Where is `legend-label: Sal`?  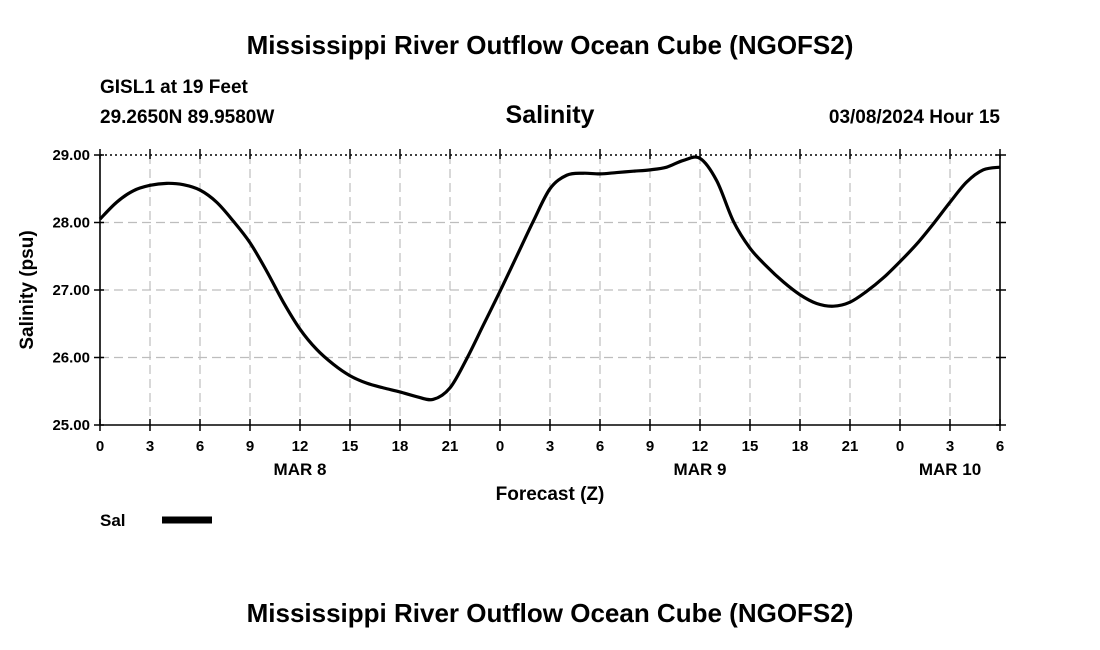
legend-label: Sal is located at coordinates (113, 520).